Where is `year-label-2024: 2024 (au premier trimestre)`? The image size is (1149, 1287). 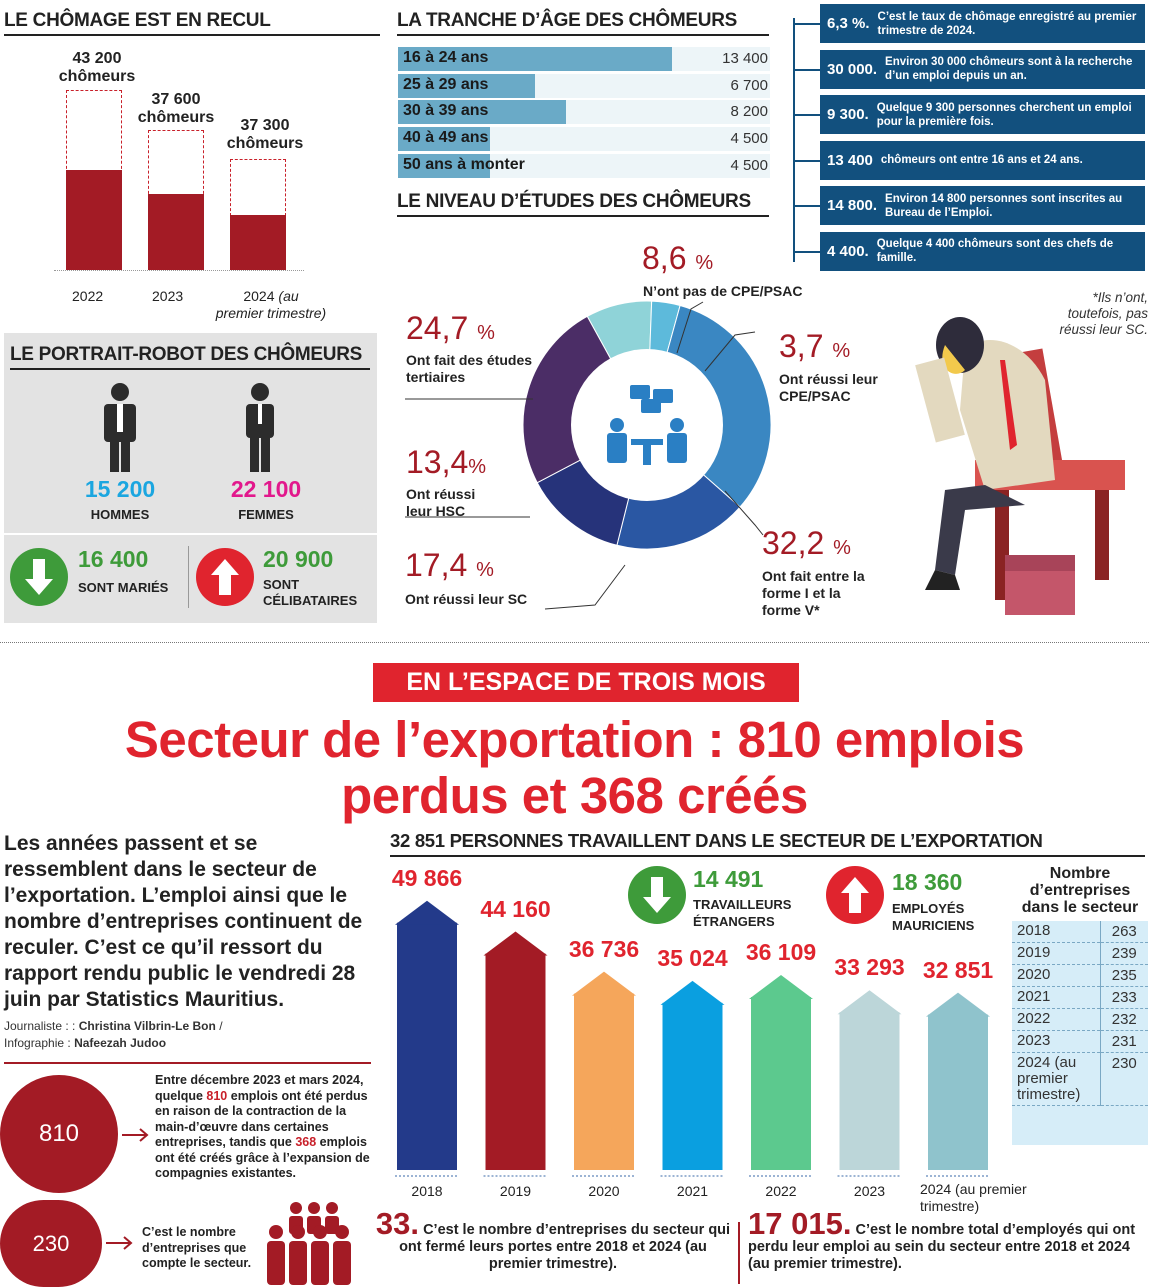
year-label-2024: 2024 (au premier trimestre) is located at coordinates (973, 1197).